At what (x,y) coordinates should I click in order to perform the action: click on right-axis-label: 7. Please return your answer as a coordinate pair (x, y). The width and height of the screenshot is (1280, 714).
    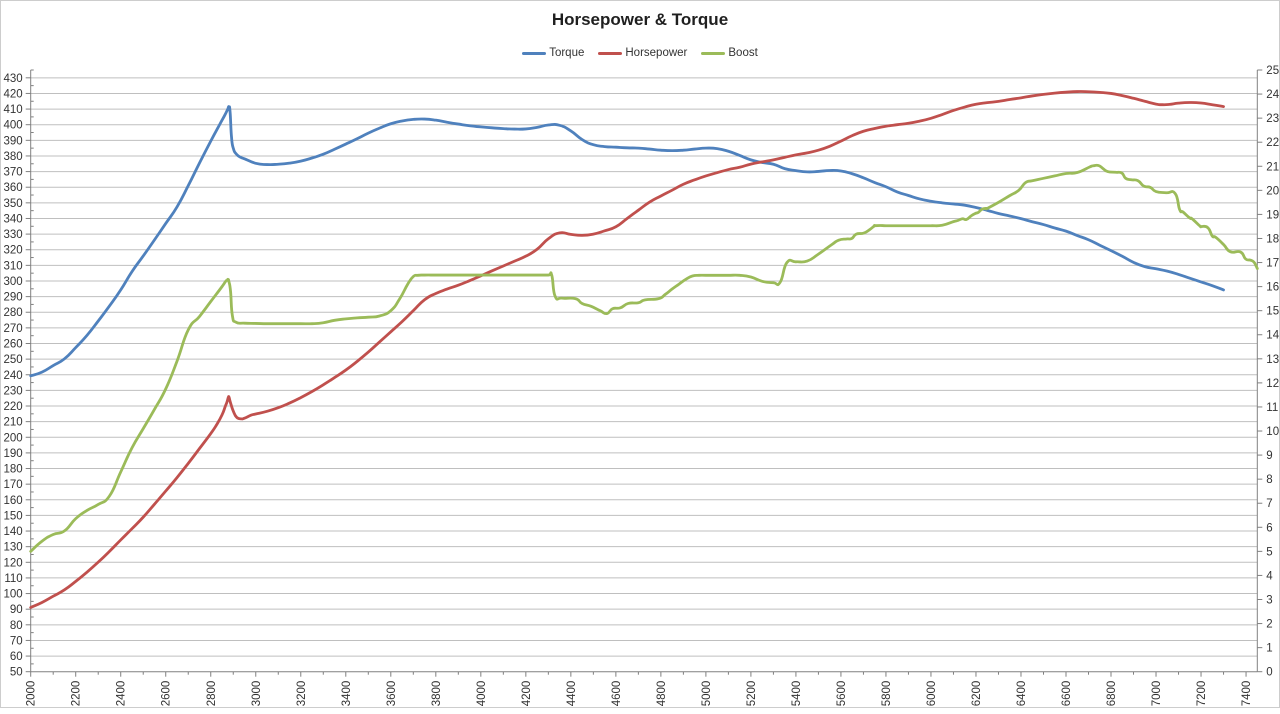
    Looking at the image, I should click on (1269, 504).